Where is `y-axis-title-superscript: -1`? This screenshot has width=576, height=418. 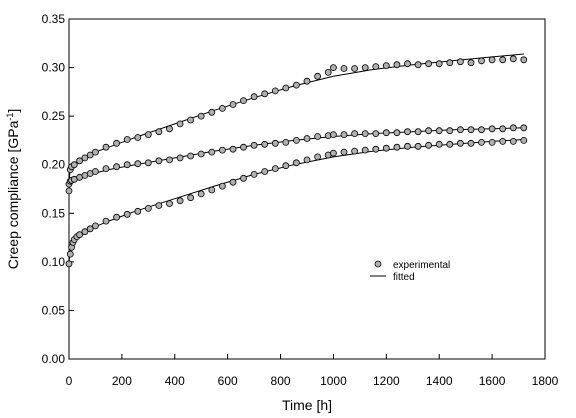 y-axis-title-superscript: -1 is located at coordinates (10, 117).